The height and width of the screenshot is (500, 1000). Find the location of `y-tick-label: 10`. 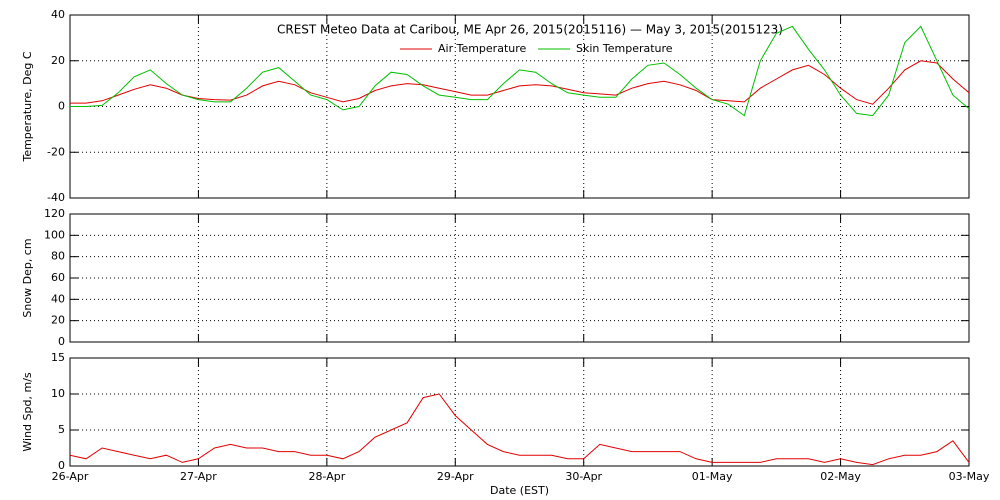

y-tick-label: 10 is located at coordinates (58, 393).